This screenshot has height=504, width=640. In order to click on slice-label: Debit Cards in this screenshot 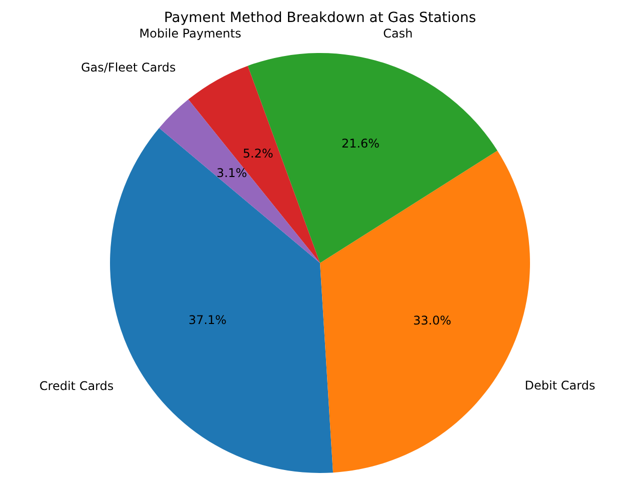, I will do `click(560, 385)`.